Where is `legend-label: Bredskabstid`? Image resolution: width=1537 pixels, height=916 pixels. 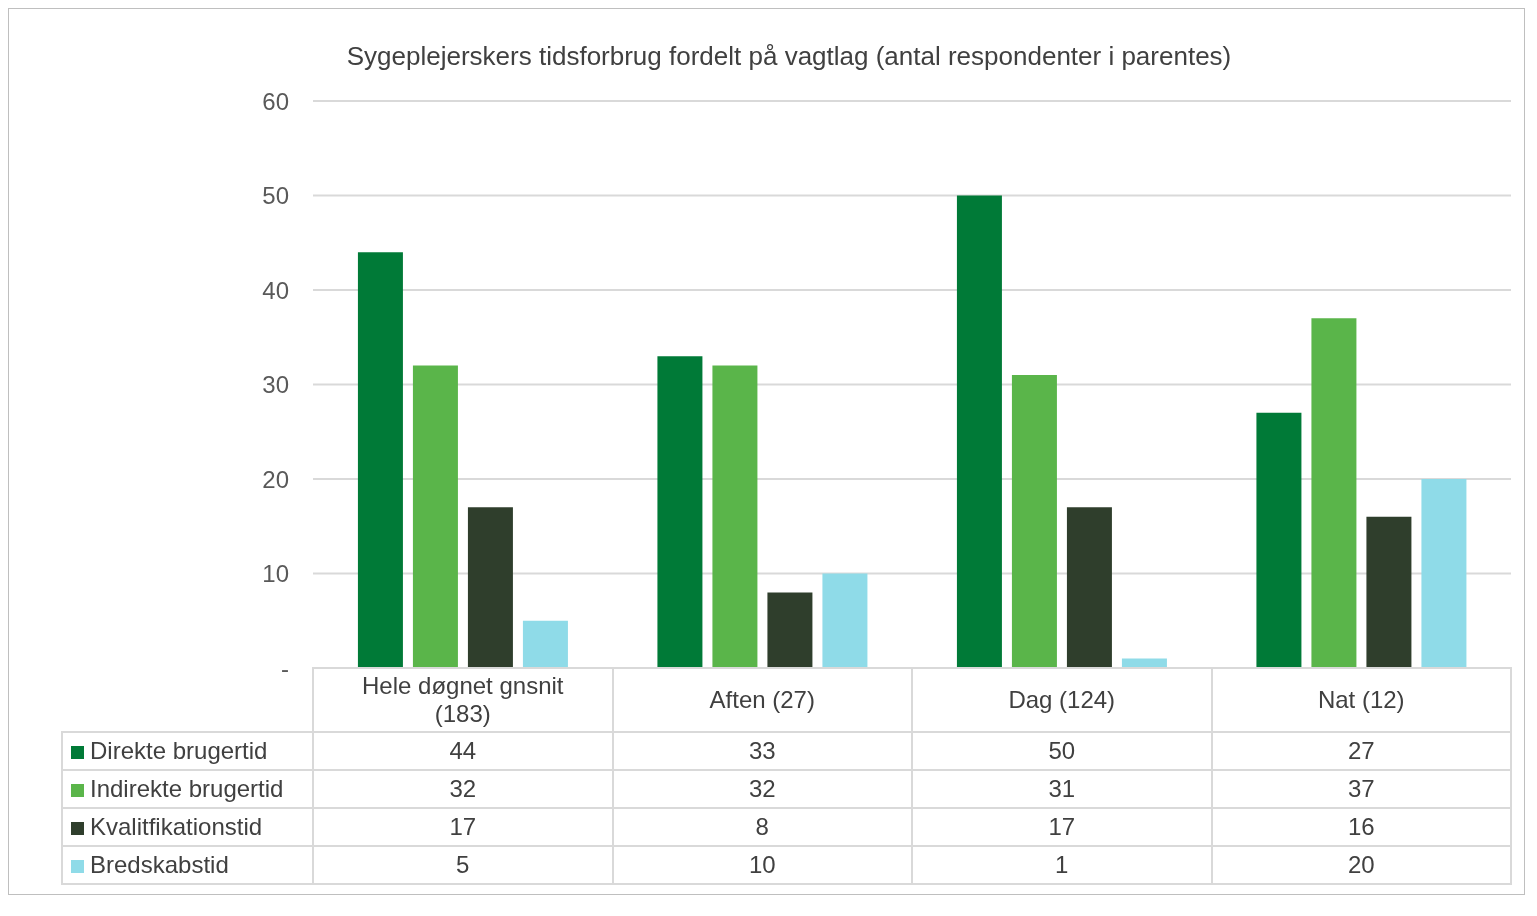 legend-label: Bredskabstid is located at coordinates (187, 865).